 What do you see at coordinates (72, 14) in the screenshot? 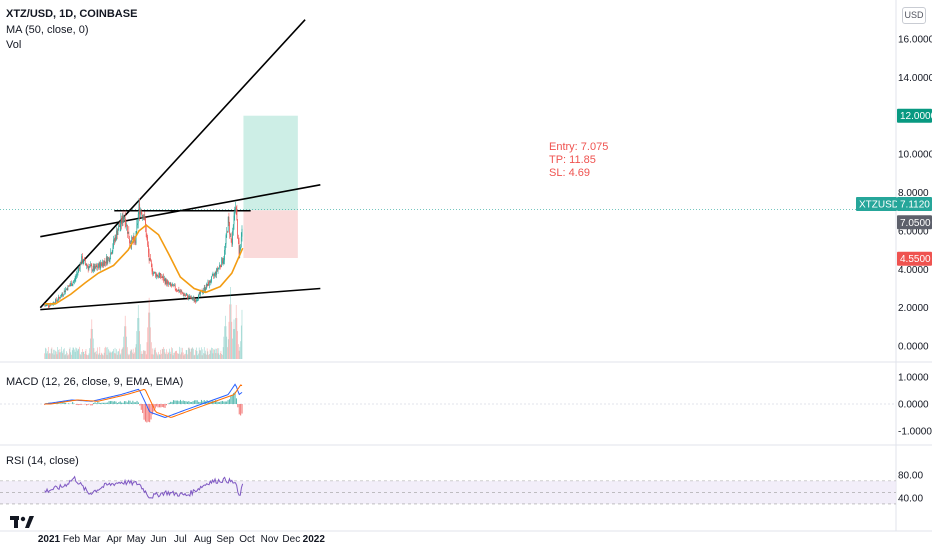
I see `symbol-legend: XTZ/USD, 1D, COINBASE` at bounding box center [72, 14].